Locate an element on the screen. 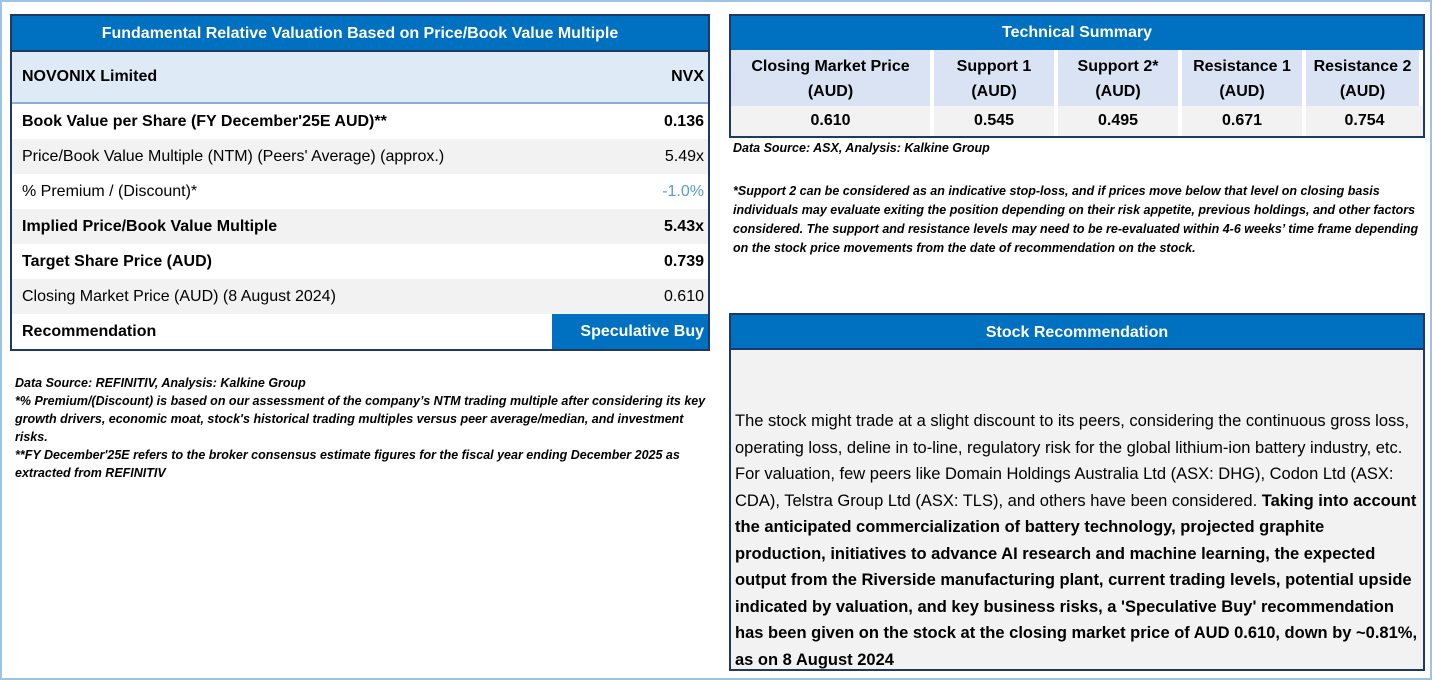 The height and width of the screenshot is (680, 1432). recommendation-row: Recommendation Speculative Buy is located at coordinates (360, 331).